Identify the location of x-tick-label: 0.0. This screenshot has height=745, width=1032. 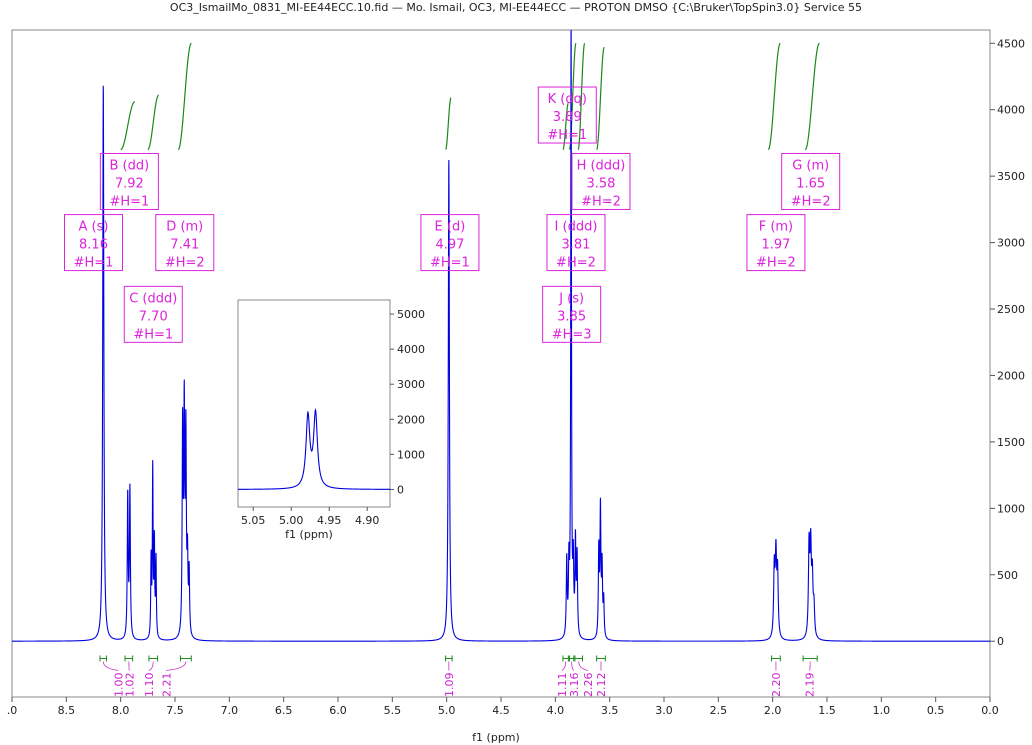
(990, 710).